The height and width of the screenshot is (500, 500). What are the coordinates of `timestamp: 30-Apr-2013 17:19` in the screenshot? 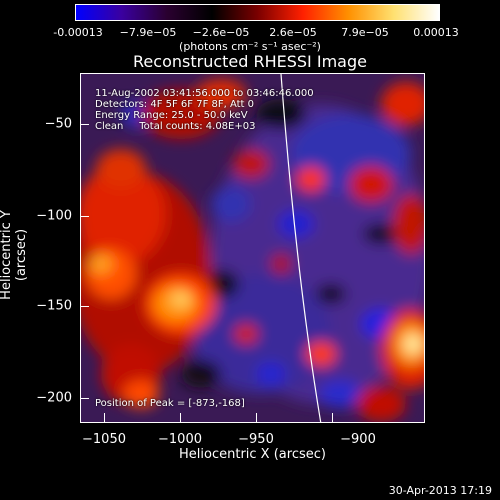 It's located at (440, 490).